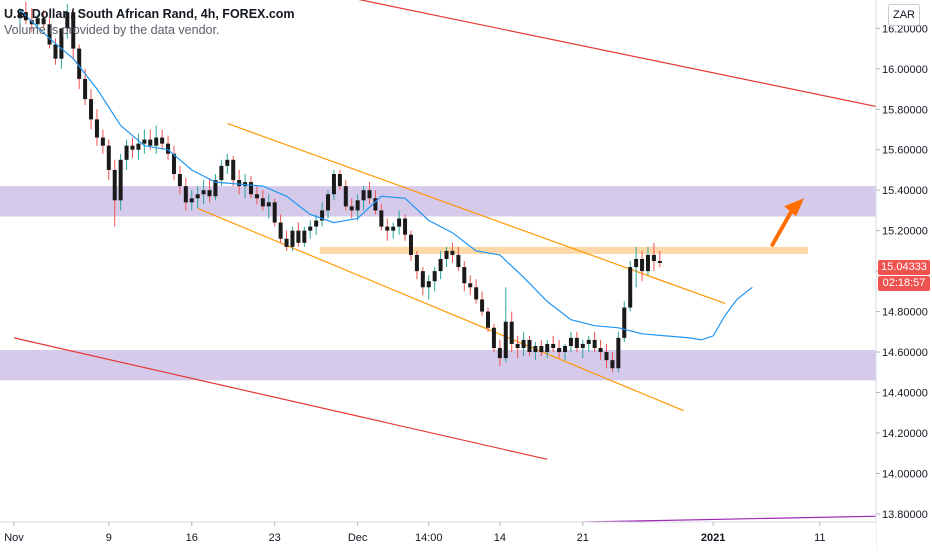 The height and width of the screenshot is (555, 932). What do you see at coordinates (583, 538) in the screenshot?
I see `x-tick-label: 21` at bounding box center [583, 538].